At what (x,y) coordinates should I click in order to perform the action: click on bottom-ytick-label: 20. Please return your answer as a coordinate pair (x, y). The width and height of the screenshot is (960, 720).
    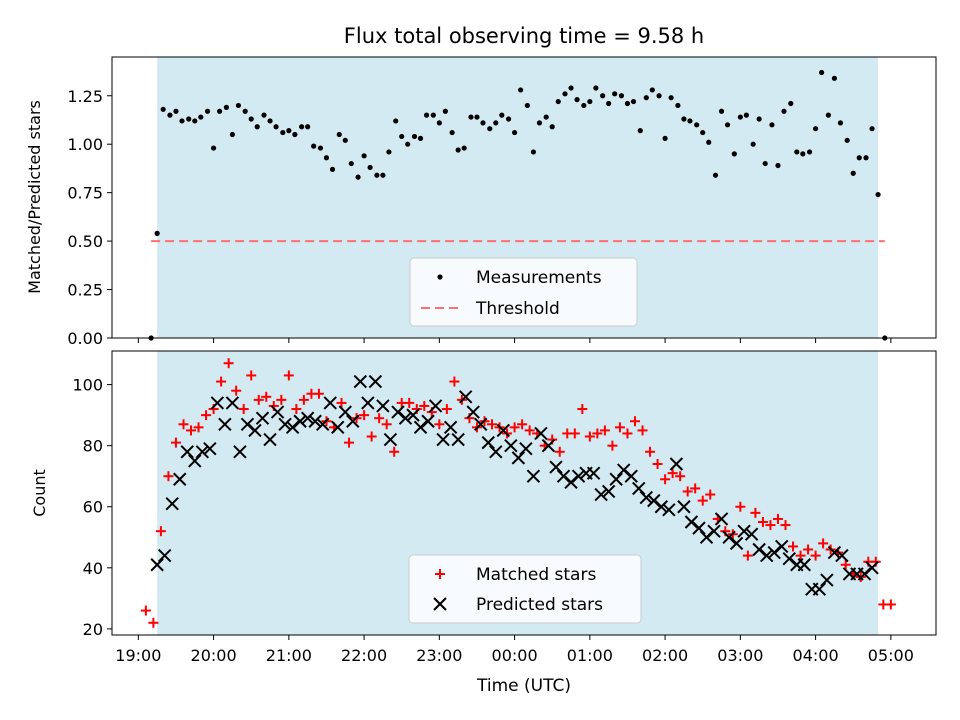
    Looking at the image, I should click on (93, 629).